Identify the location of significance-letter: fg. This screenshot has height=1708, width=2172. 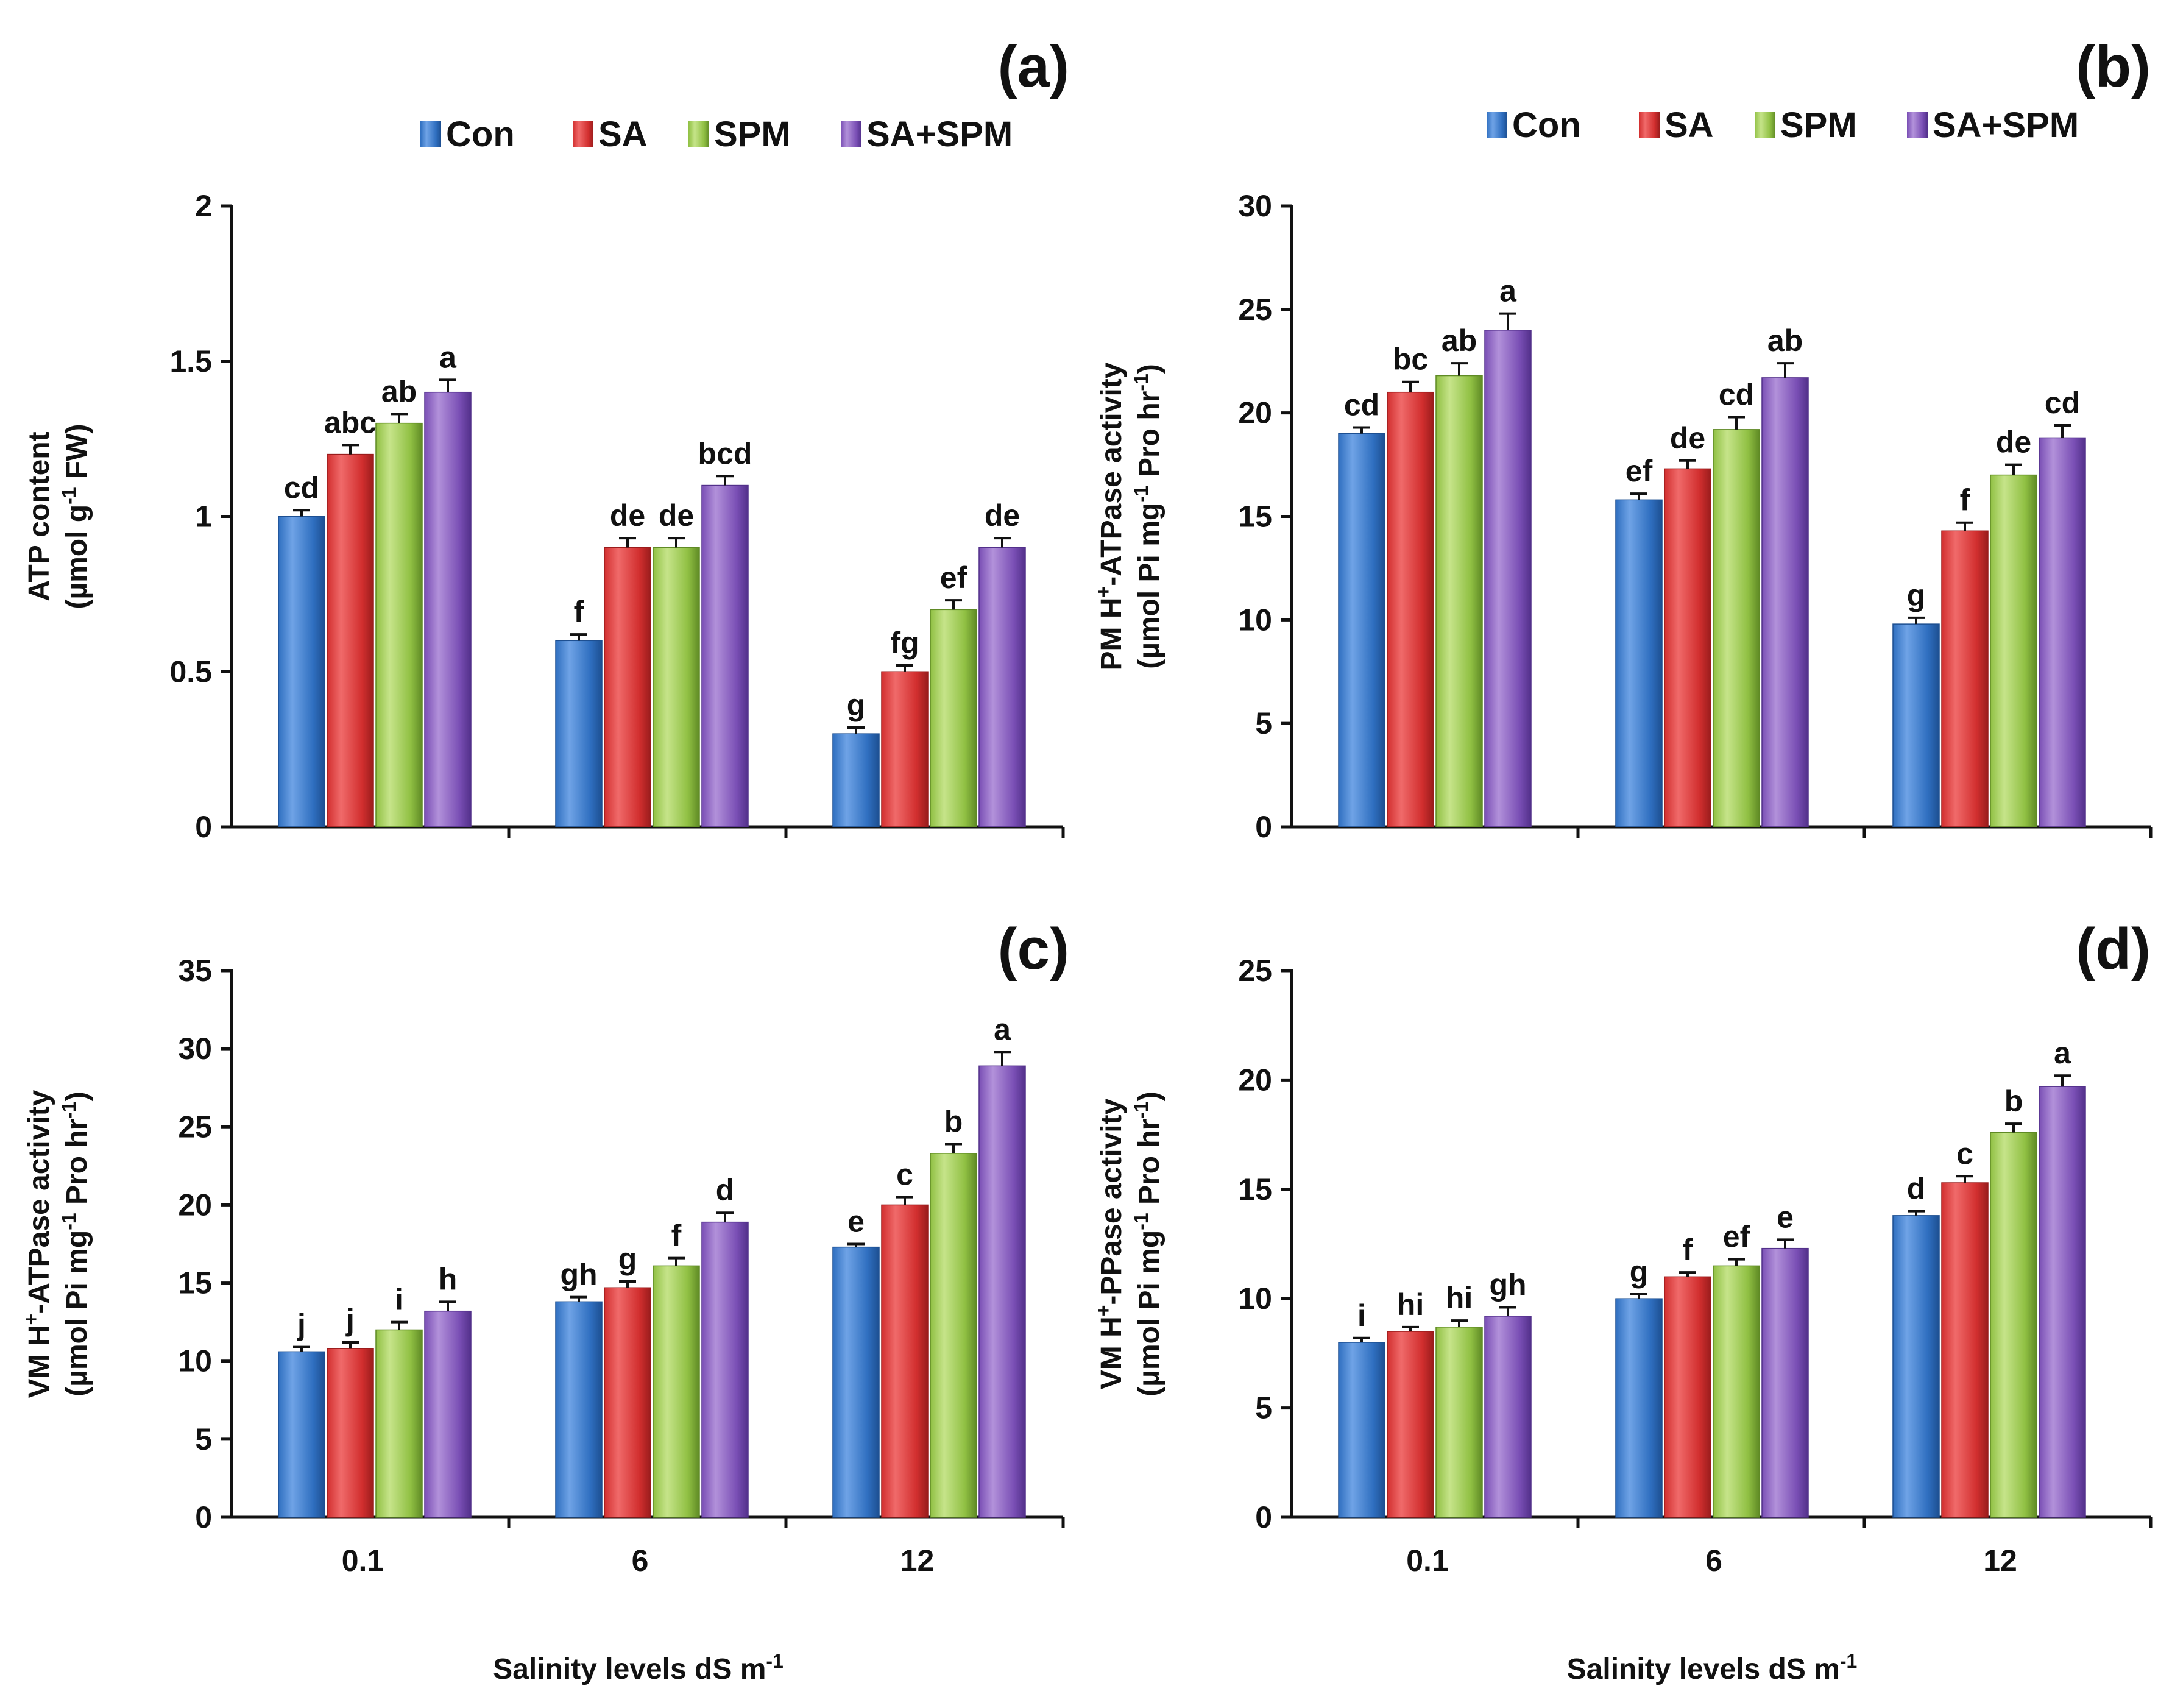
(904, 643).